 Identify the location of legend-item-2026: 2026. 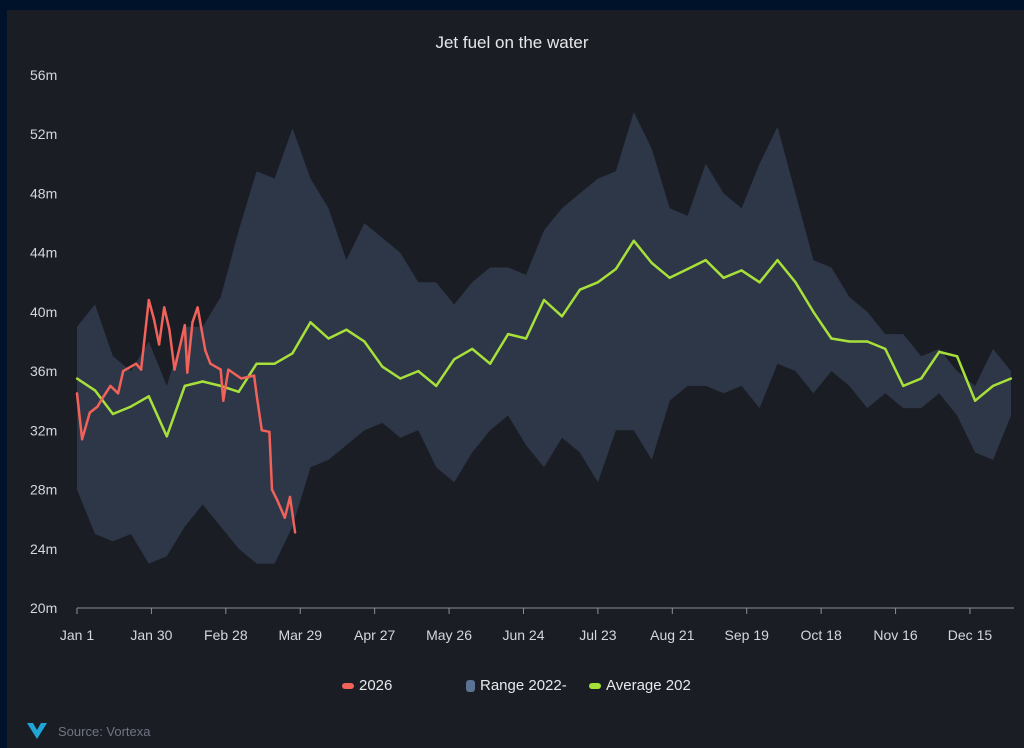
(367, 685).